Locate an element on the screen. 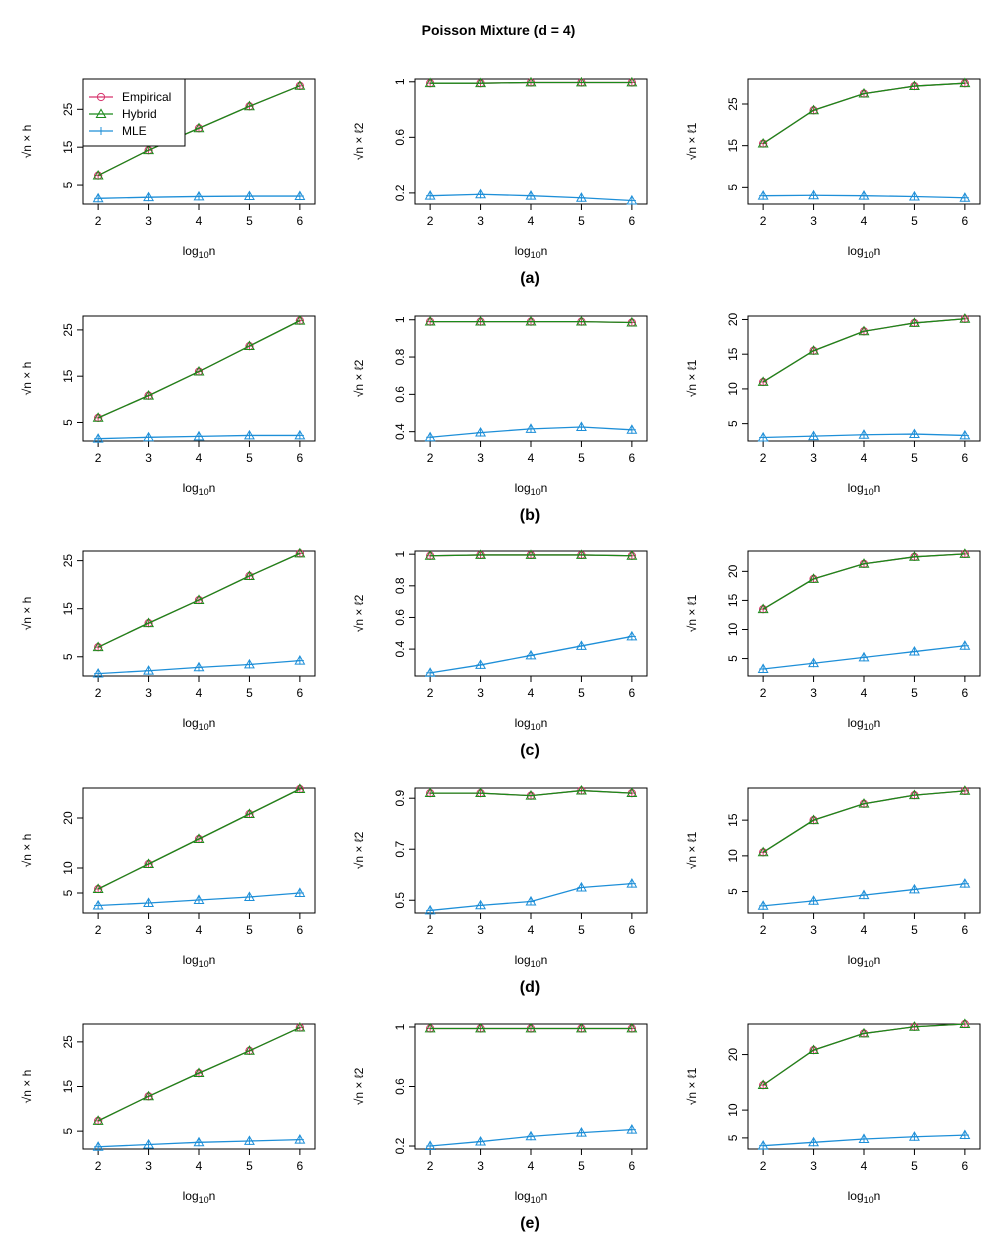 The width and height of the screenshot is (997, 1246). y-tick-label: 0.2 is located at coordinates (400, 1145).